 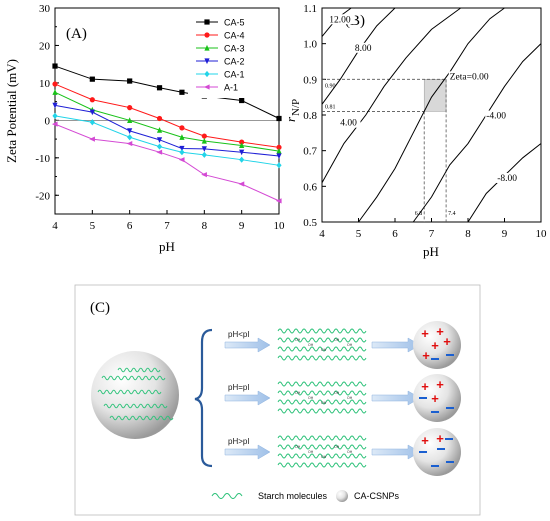 I want to click on y-tick-label: 1.0, so click(x=310, y=45).